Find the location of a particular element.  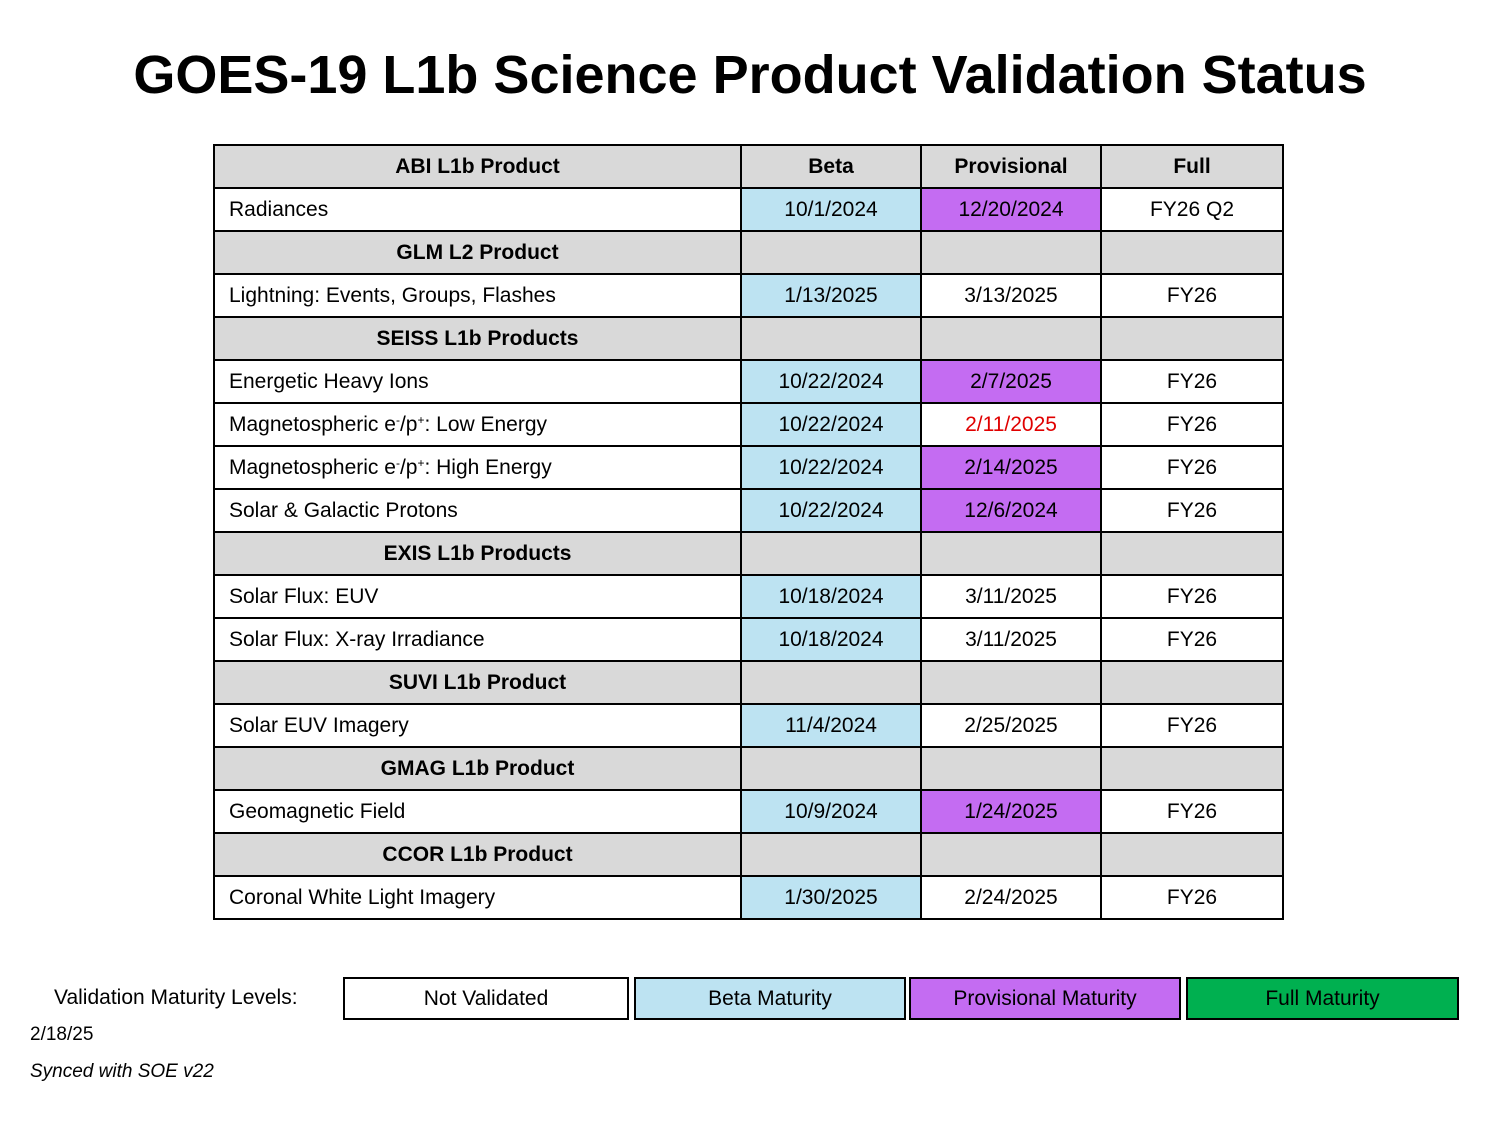

provisional-date: 1/24/2025 is located at coordinates (1011, 811).